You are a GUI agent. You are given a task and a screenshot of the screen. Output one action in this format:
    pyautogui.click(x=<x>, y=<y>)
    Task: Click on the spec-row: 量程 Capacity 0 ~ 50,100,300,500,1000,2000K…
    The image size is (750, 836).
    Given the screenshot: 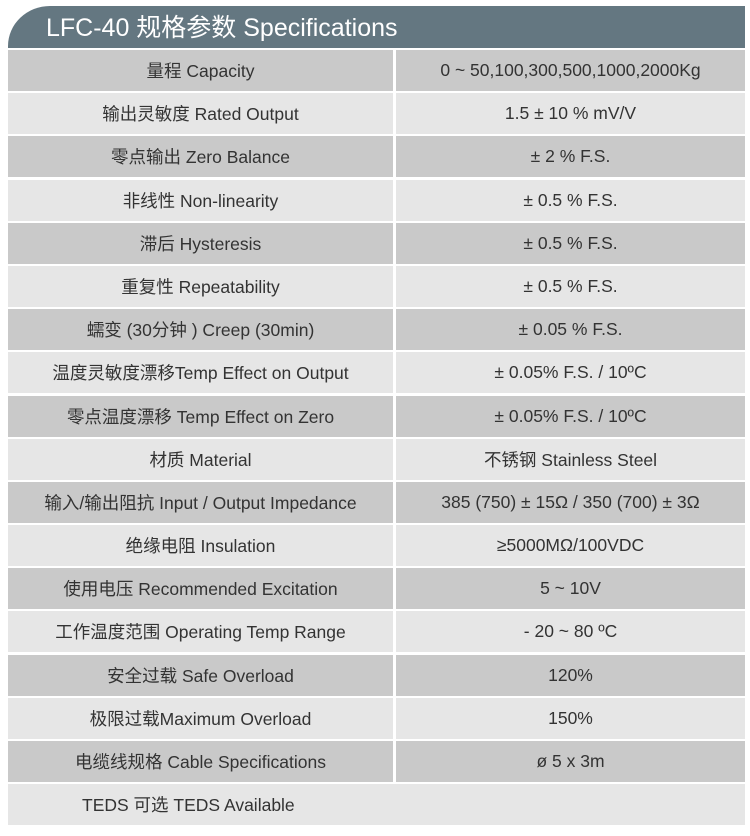 What is the action you would take?
    pyautogui.click(x=376, y=70)
    